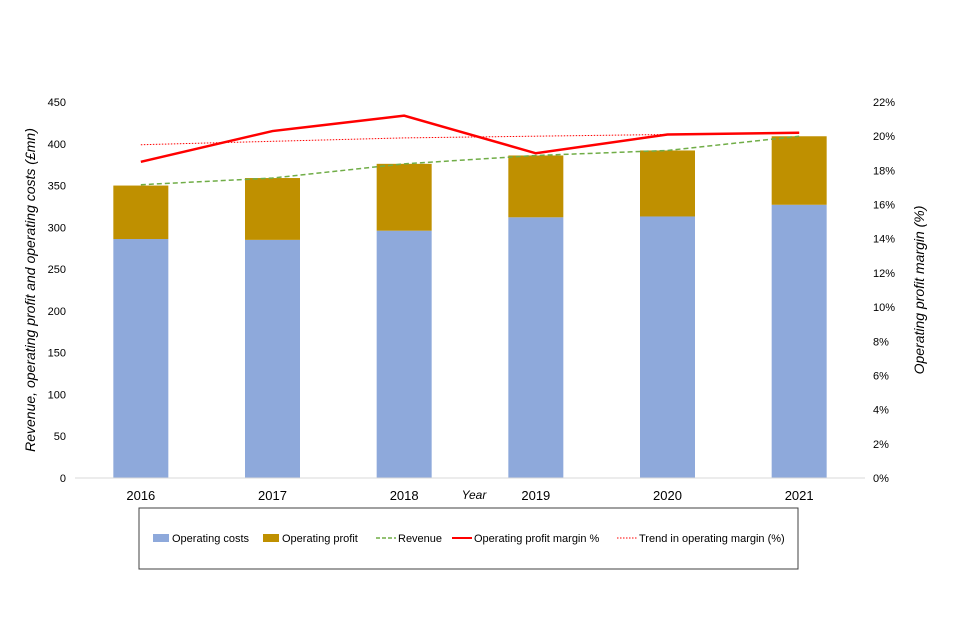 This screenshot has width=960, height=640. Describe the element at coordinates (667, 347) in the screenshot. I see `bar-operating-costs-2020` at that location.